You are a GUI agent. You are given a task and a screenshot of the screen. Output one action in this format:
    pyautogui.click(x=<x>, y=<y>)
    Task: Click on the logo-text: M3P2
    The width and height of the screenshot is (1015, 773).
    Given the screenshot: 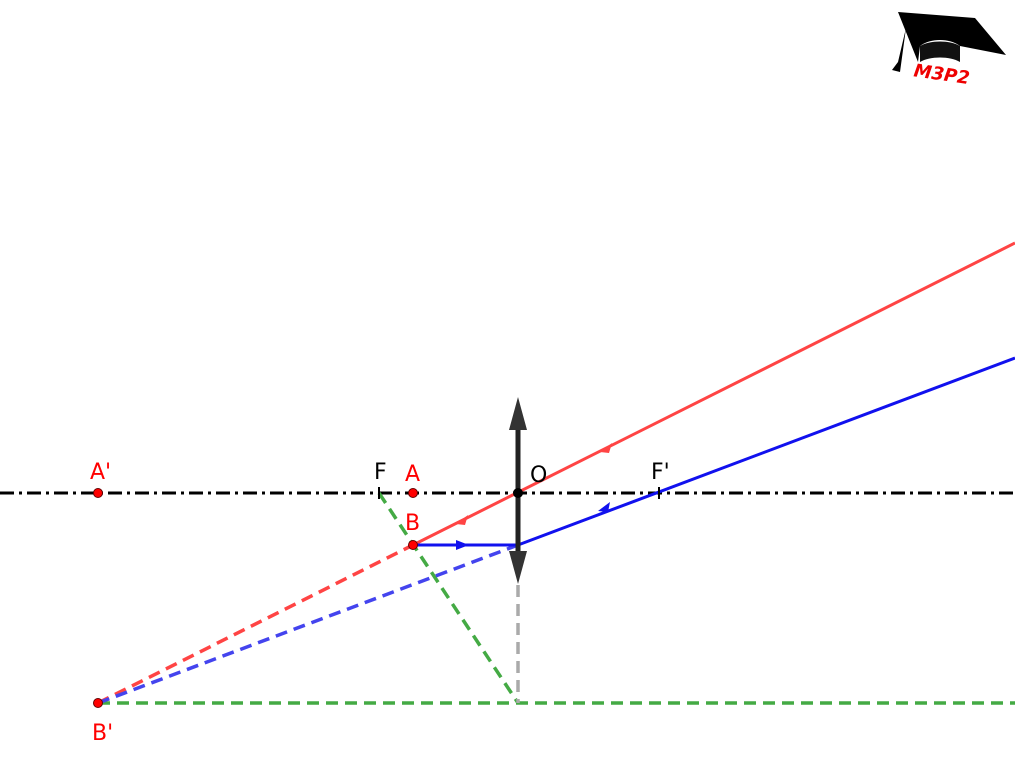 What is the action you would take?
    pyautogui.click(x=941, y=74)
    